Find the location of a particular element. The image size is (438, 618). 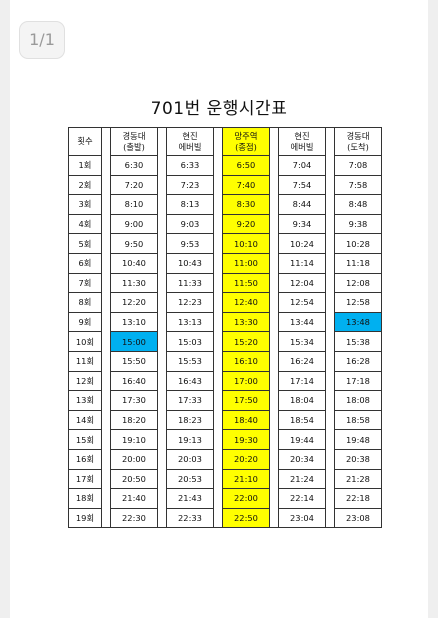

trip-number-cell: 9회 is located at coordinates (85, 322).